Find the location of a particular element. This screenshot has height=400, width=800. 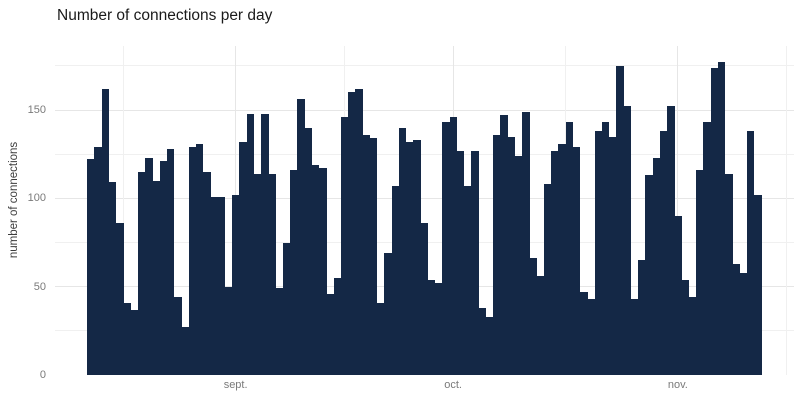

y-tick-label: 100 is located at coordinates (36, 198).